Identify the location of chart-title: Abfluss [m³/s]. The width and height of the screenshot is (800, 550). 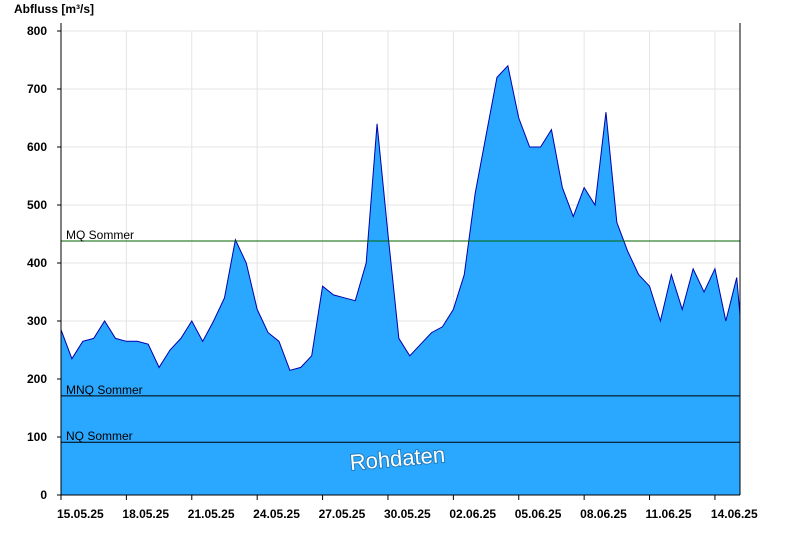
(54, 9).